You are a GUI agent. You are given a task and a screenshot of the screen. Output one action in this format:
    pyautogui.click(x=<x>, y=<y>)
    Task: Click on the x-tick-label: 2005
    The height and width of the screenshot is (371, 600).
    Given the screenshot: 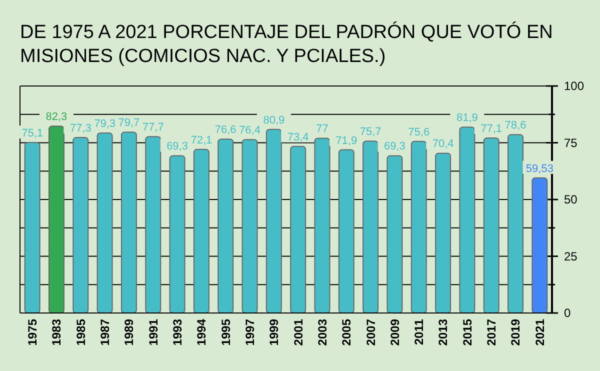 What is the action you would take?
    pyautogui.click(x=347, y=332)
    